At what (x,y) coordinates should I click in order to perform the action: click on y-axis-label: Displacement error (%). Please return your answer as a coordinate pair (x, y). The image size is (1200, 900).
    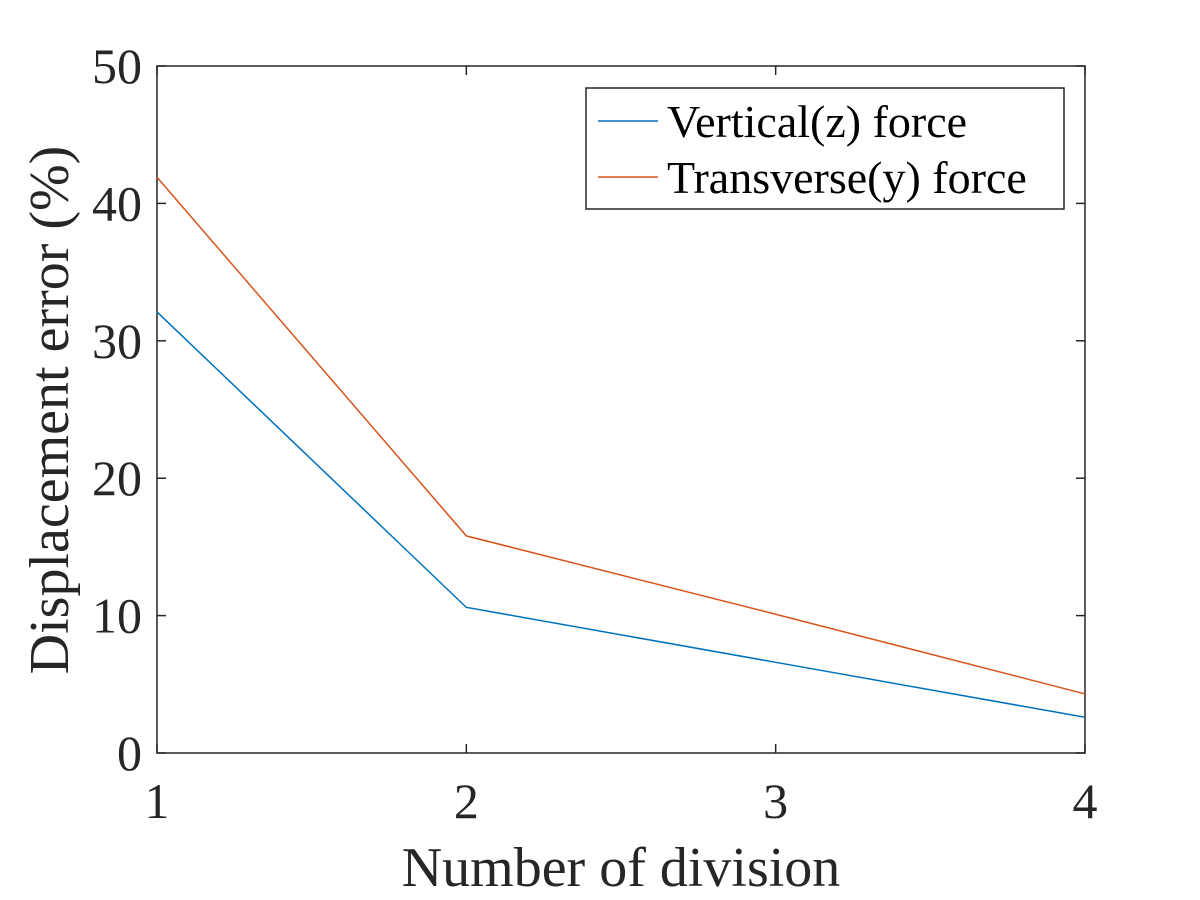
    Looking at the image, I should click on (50, 410).